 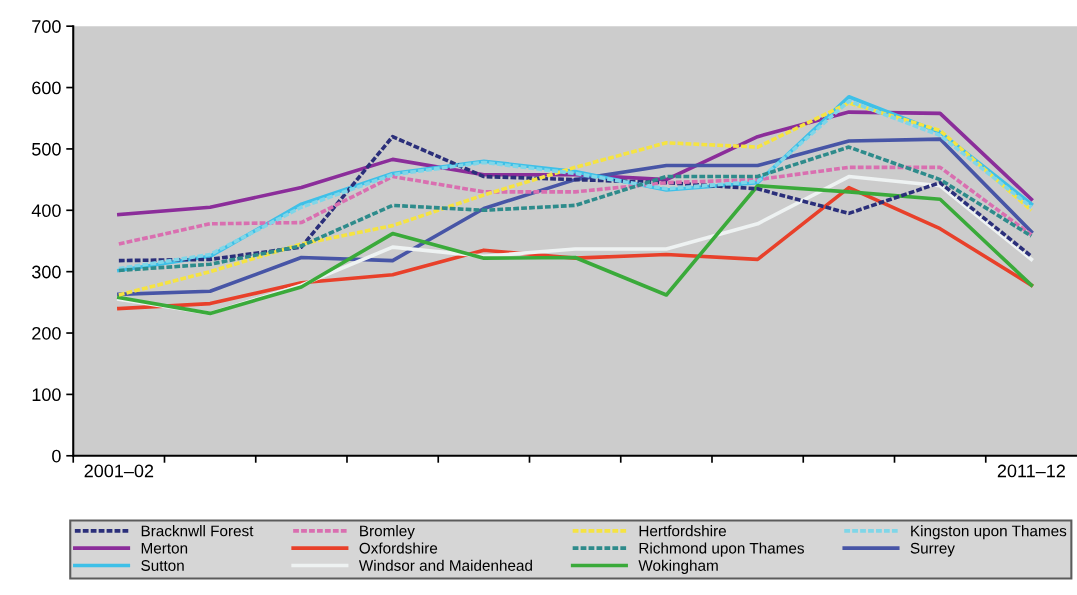 I want to click on y-tick-label: 500, so click(x=46, y=149).